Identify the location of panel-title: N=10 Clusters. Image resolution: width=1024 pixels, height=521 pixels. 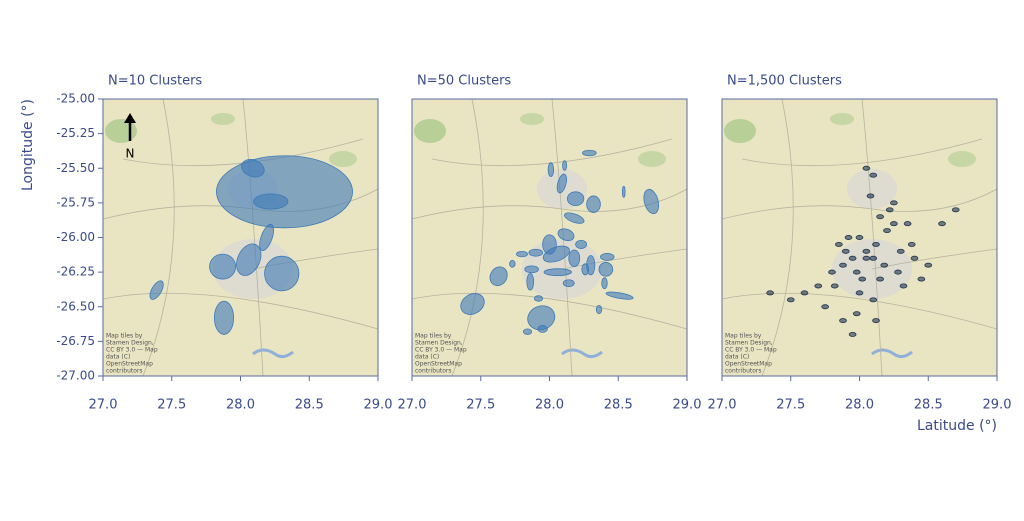
(155, 81).